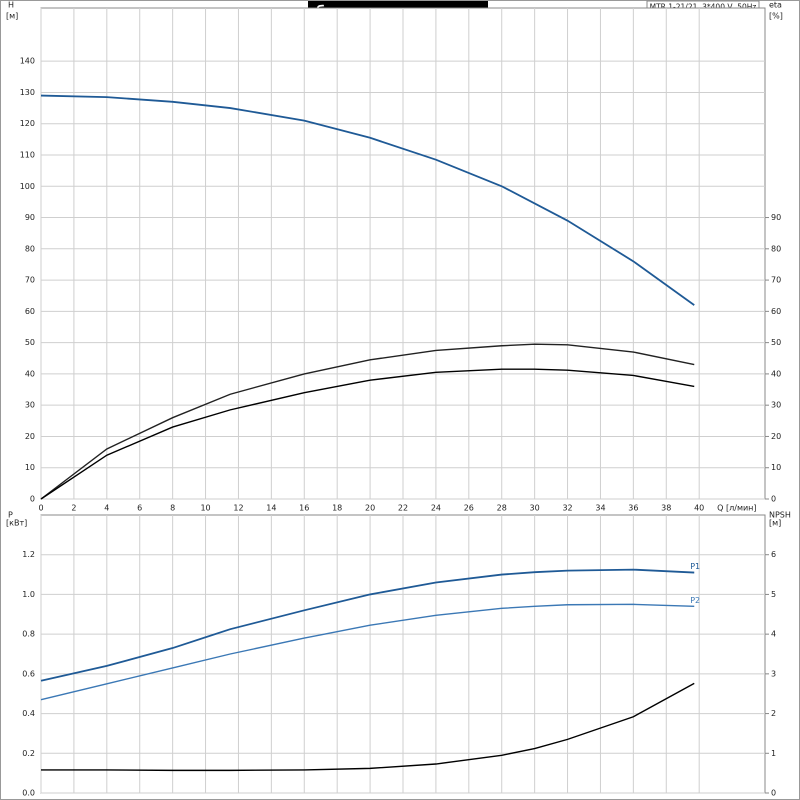 Image resolution: width=800 pixels, height=800 pixels. What do you see at coordinates (666, 508) in the screenshot?
I see `x-tick-label: 38` at bounding box center [666, 508].